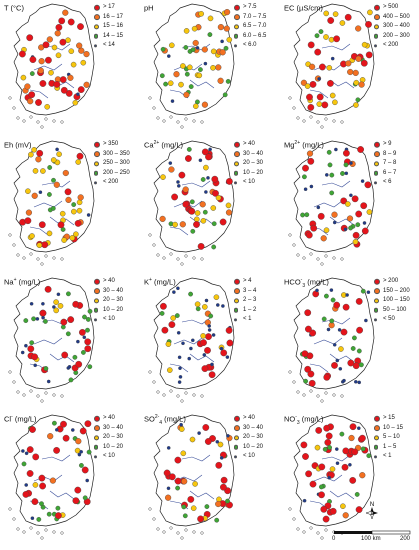 This screenshot has height=550, width=419. Describe the element at coordinates (12, 417) in the screenshot. I see `panel-title-sup: -` at that location.